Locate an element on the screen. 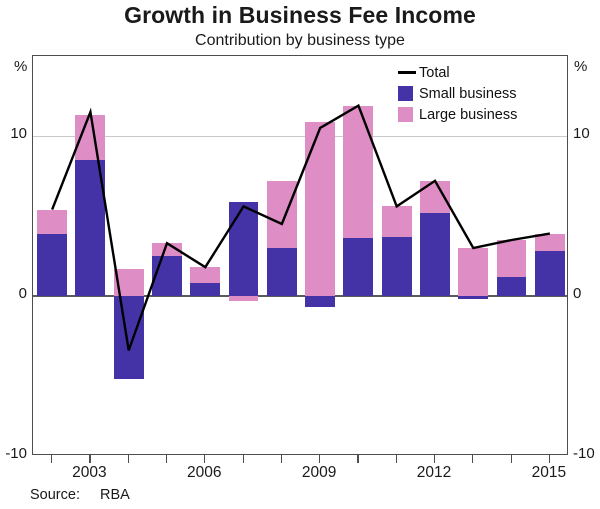 Image resolution: width=600 pixels, height=509 pixels. source-value: RBA is located at coordinates (114, 495).